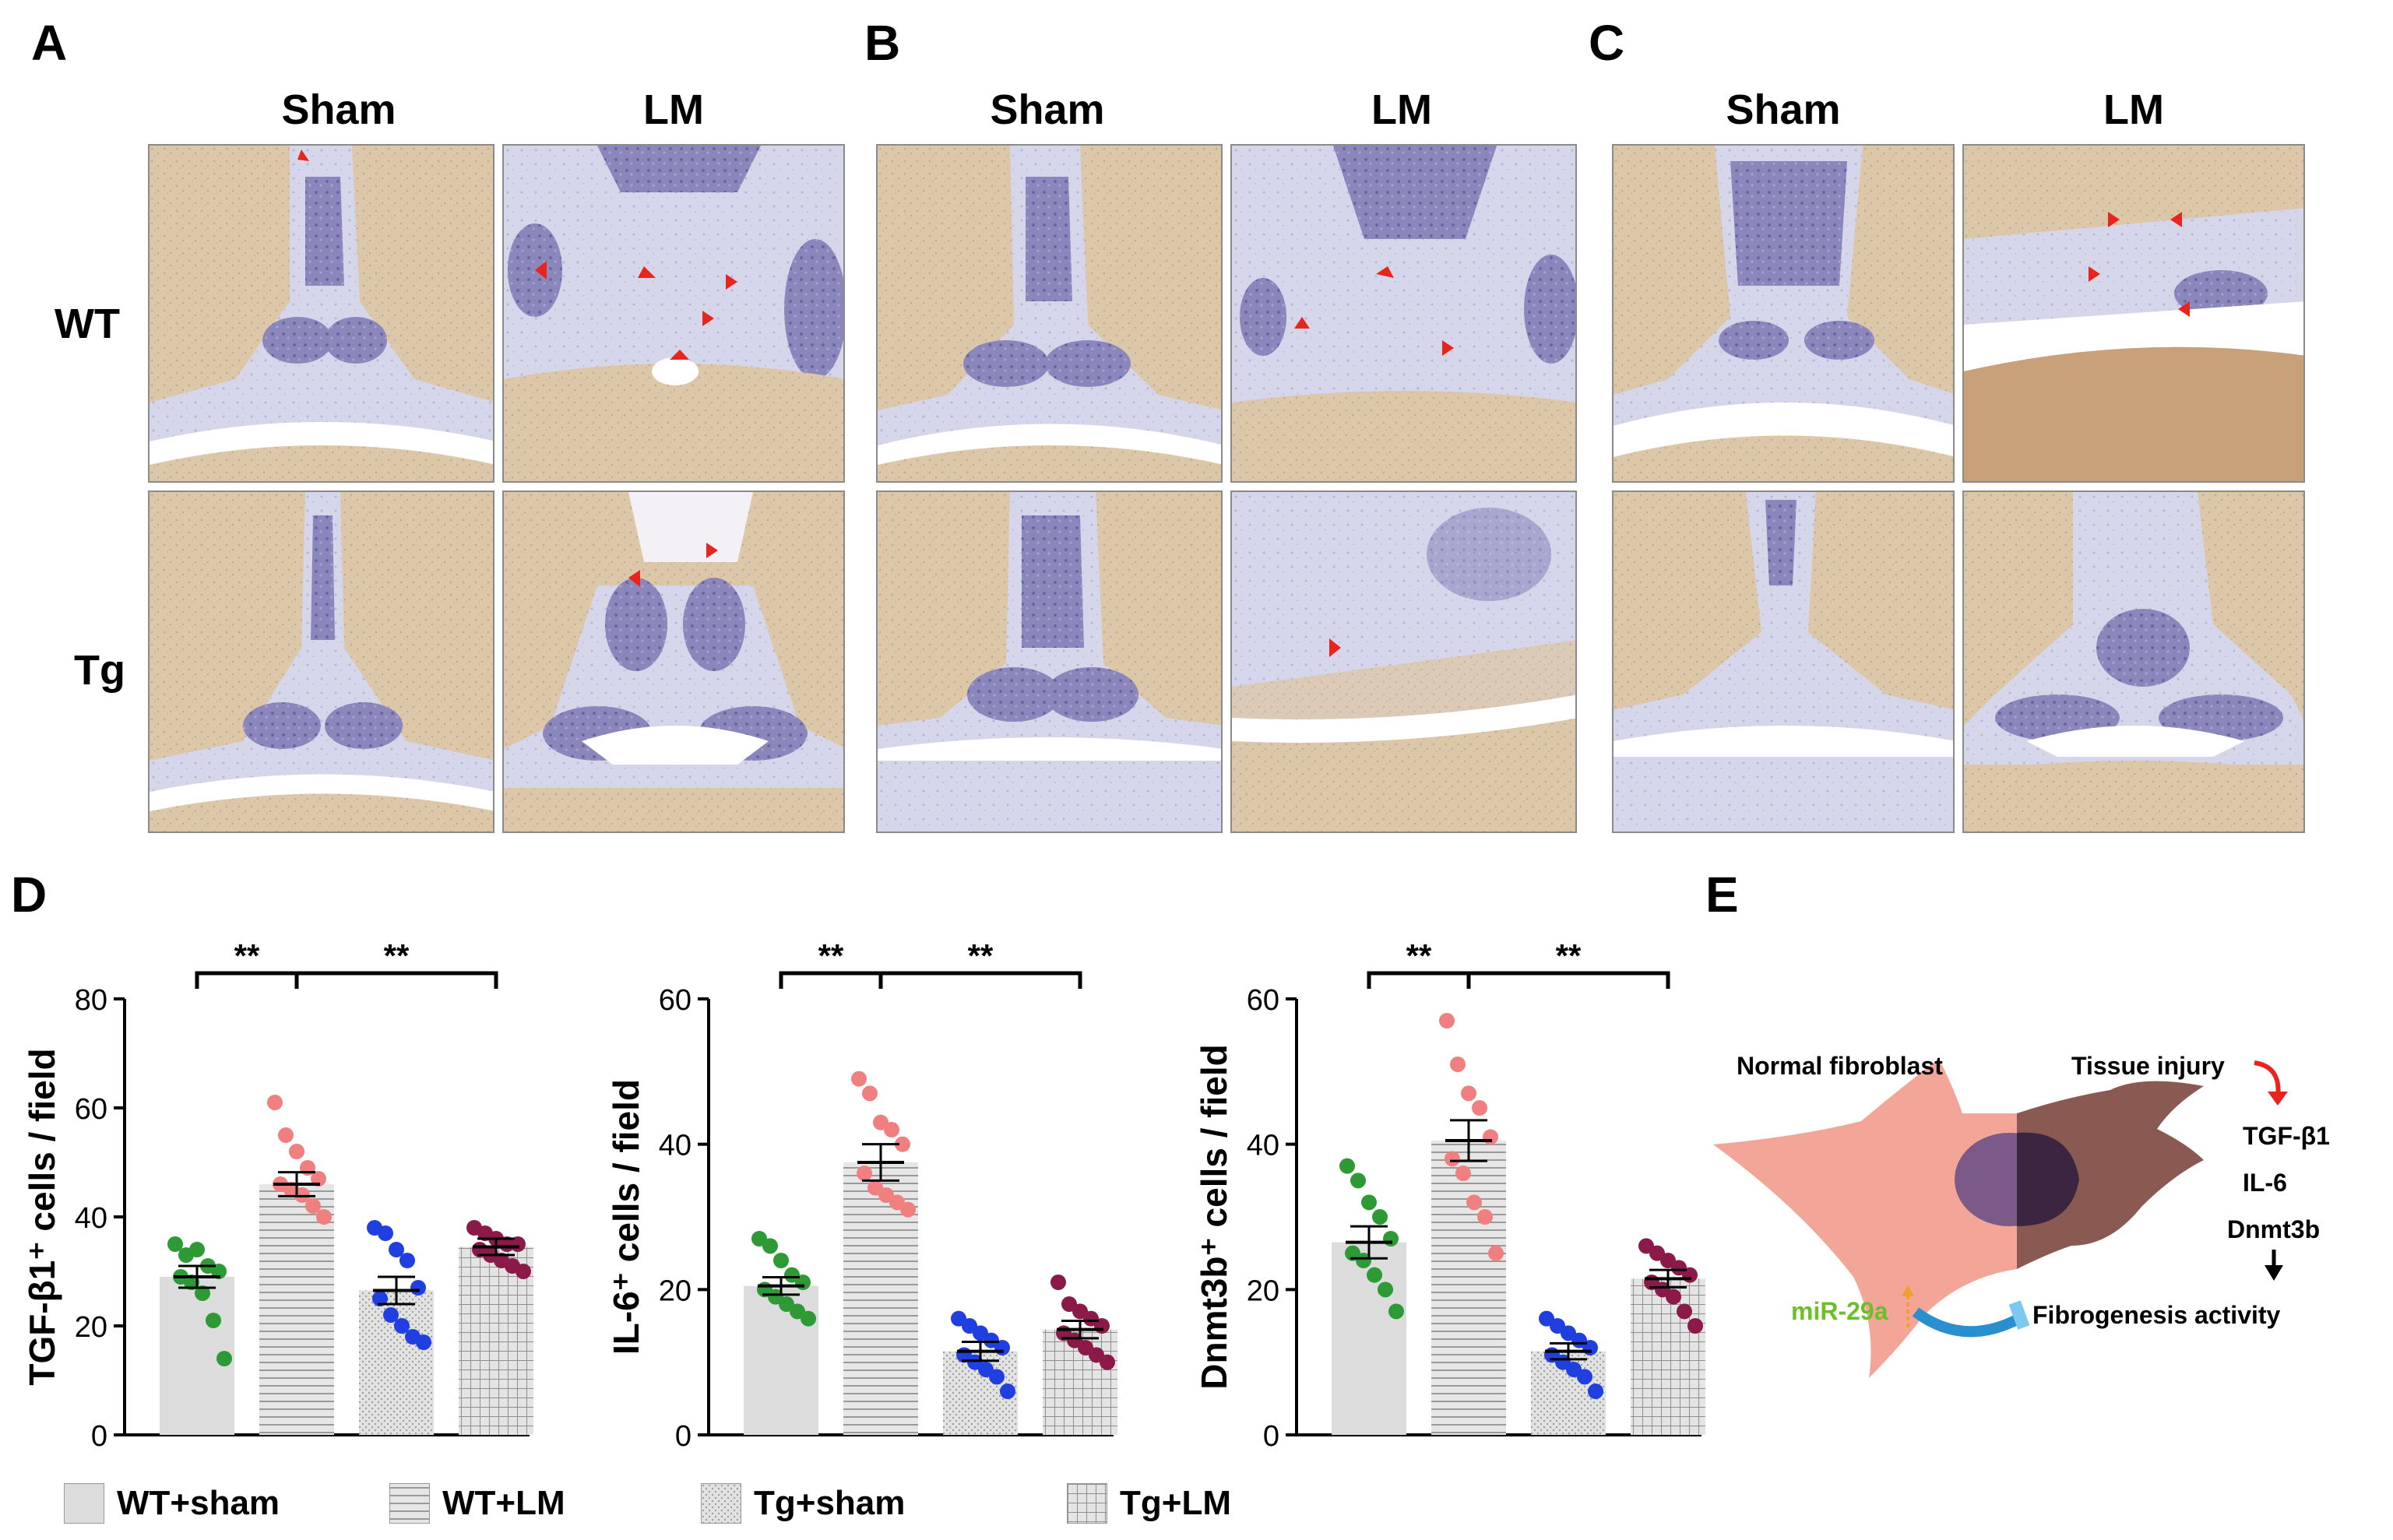 The height and width of the screenshot is (1540, 2393). I want to click on y-axis-label: TGF-β1⁺ cells / field, so click(42, 1216).